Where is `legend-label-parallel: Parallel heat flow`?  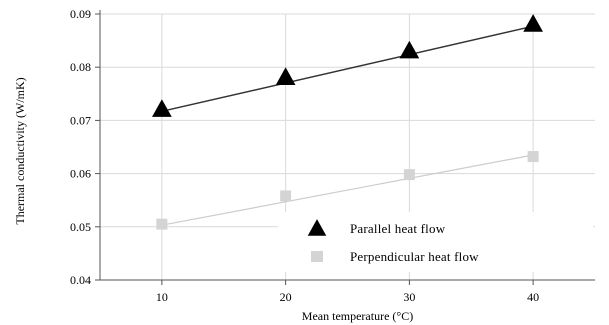
legend-label-parallel: Parallel heat flow is located at coordinates (398, 228).